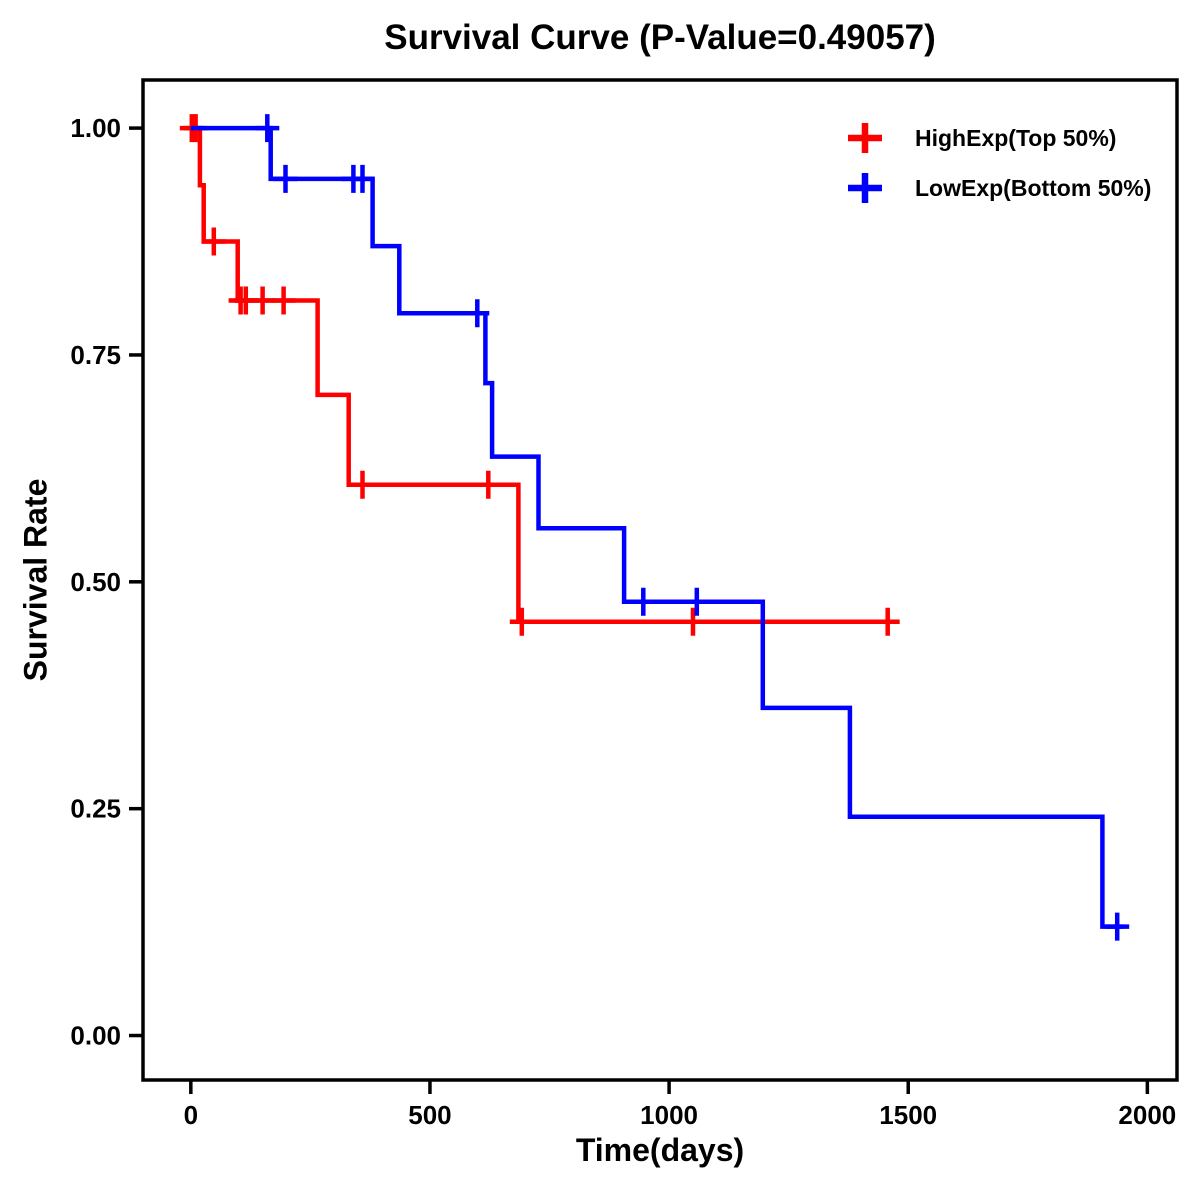 The height and width of the screenshot is (1200, 1200). What do you see at coordinates (865, 138) in the screenshot?
I see `legend-marker-highexp` at bounding box center [865, 138].